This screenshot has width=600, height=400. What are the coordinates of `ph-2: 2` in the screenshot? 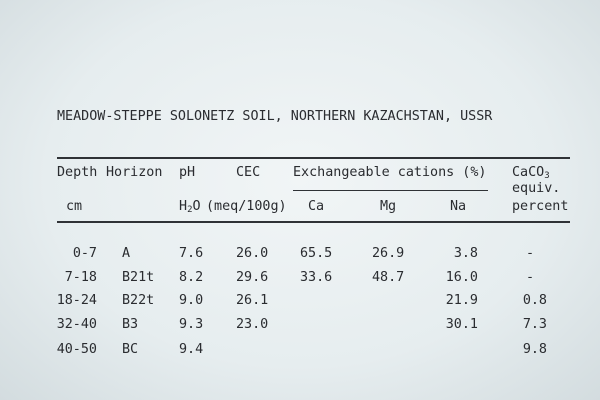 It's located at (190, 210).